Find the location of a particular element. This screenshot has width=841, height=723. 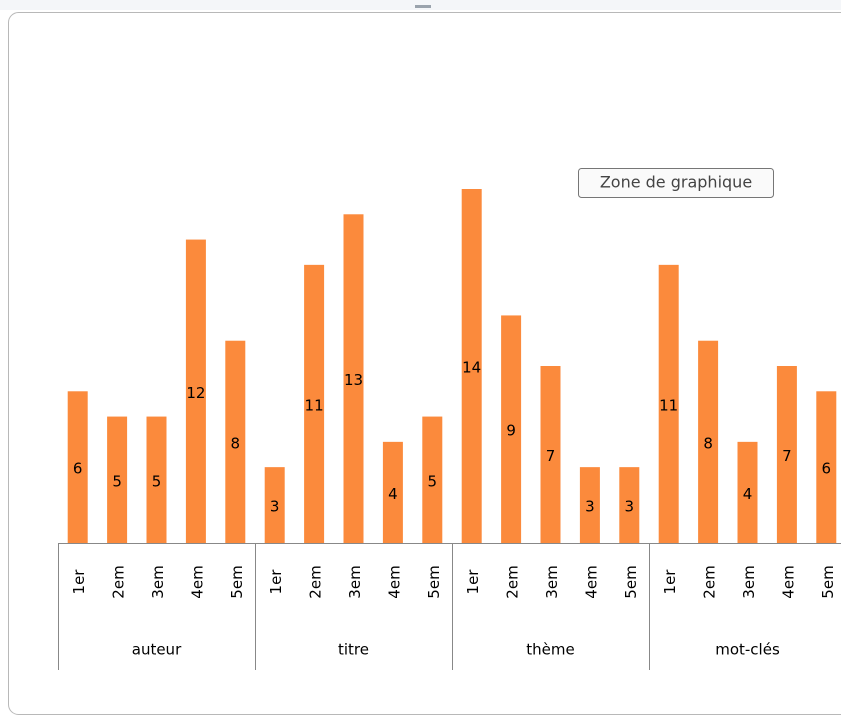

tooltip: Zone de graphique is located at coordinates (676, 183).